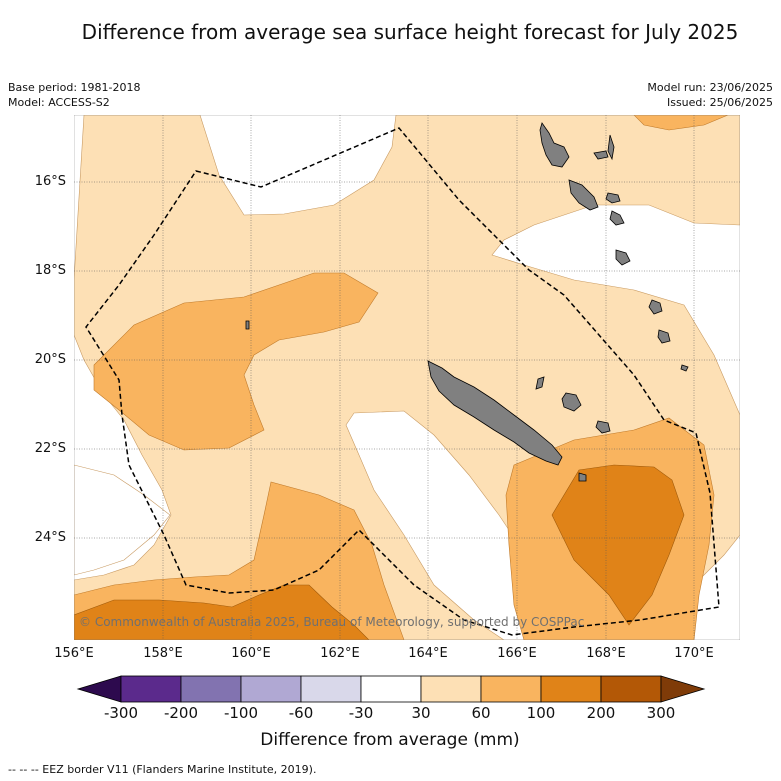 This screenshot has width=781, height=781. I want to click on island-lifou, so click(571, 402).